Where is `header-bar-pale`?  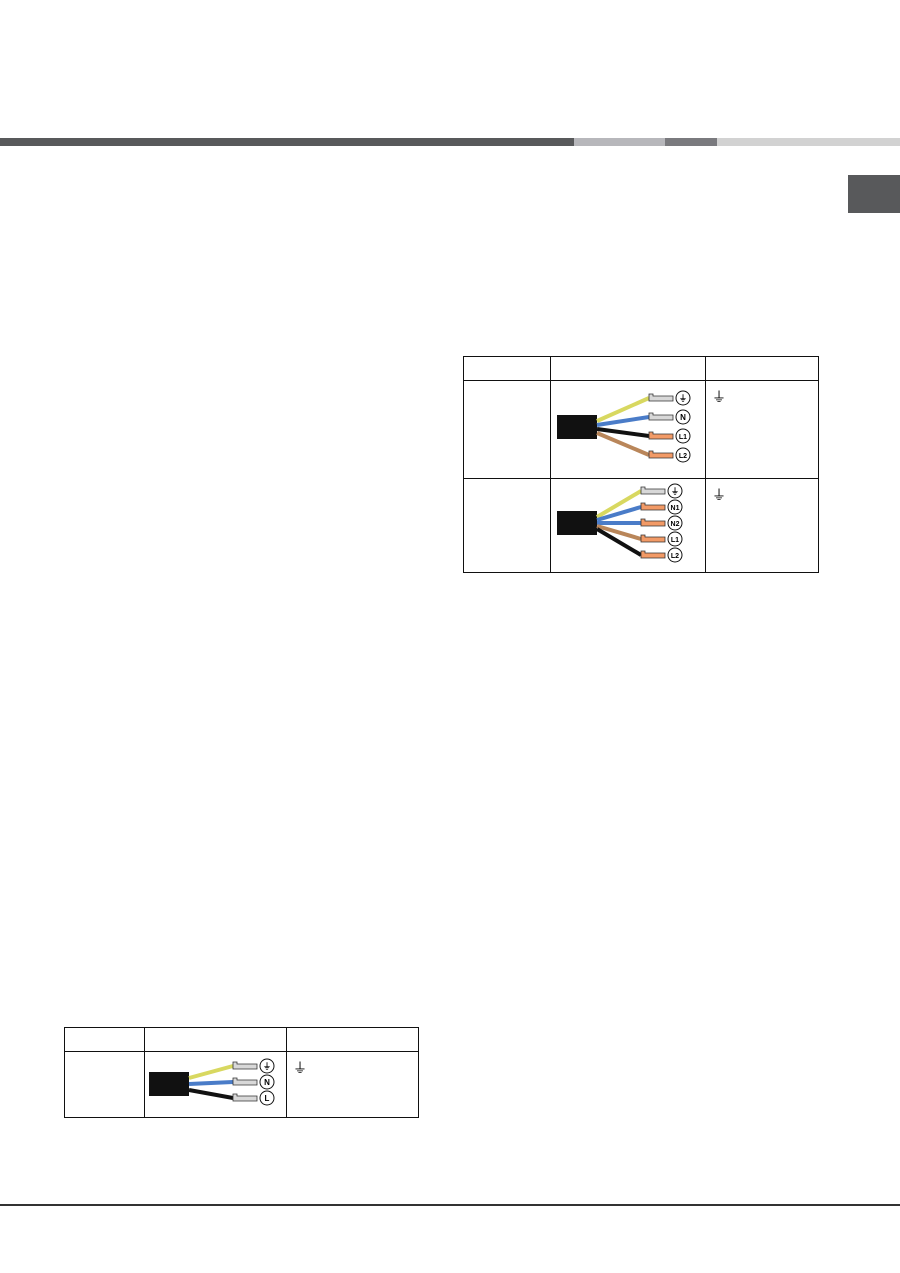 header-bar-pale is located at coordinates (808, 142).